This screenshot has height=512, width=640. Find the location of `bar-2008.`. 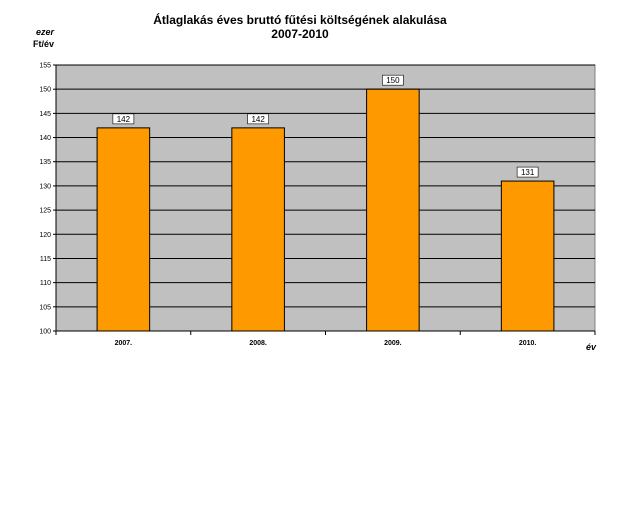

bar-2008. is located at coordinates (258, 229).